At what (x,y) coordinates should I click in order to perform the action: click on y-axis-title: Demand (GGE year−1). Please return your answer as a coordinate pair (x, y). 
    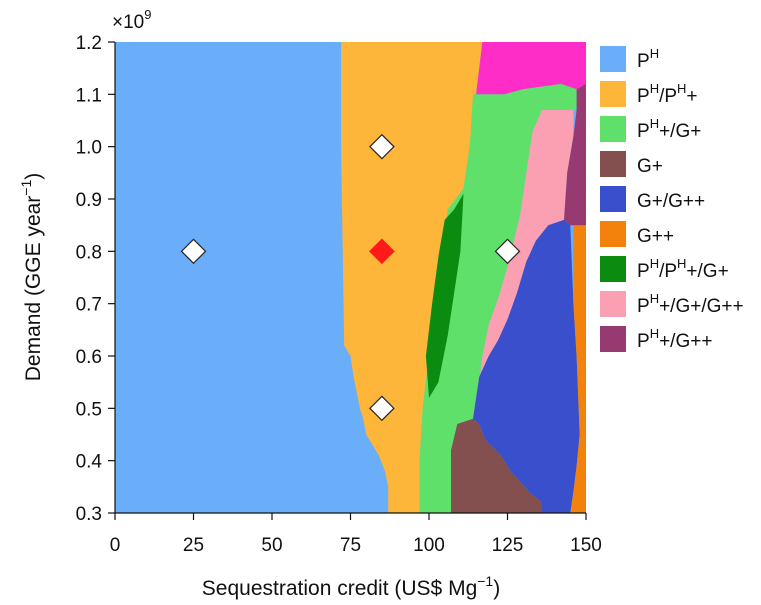
    Looking at the image, I should click on (31, 277).